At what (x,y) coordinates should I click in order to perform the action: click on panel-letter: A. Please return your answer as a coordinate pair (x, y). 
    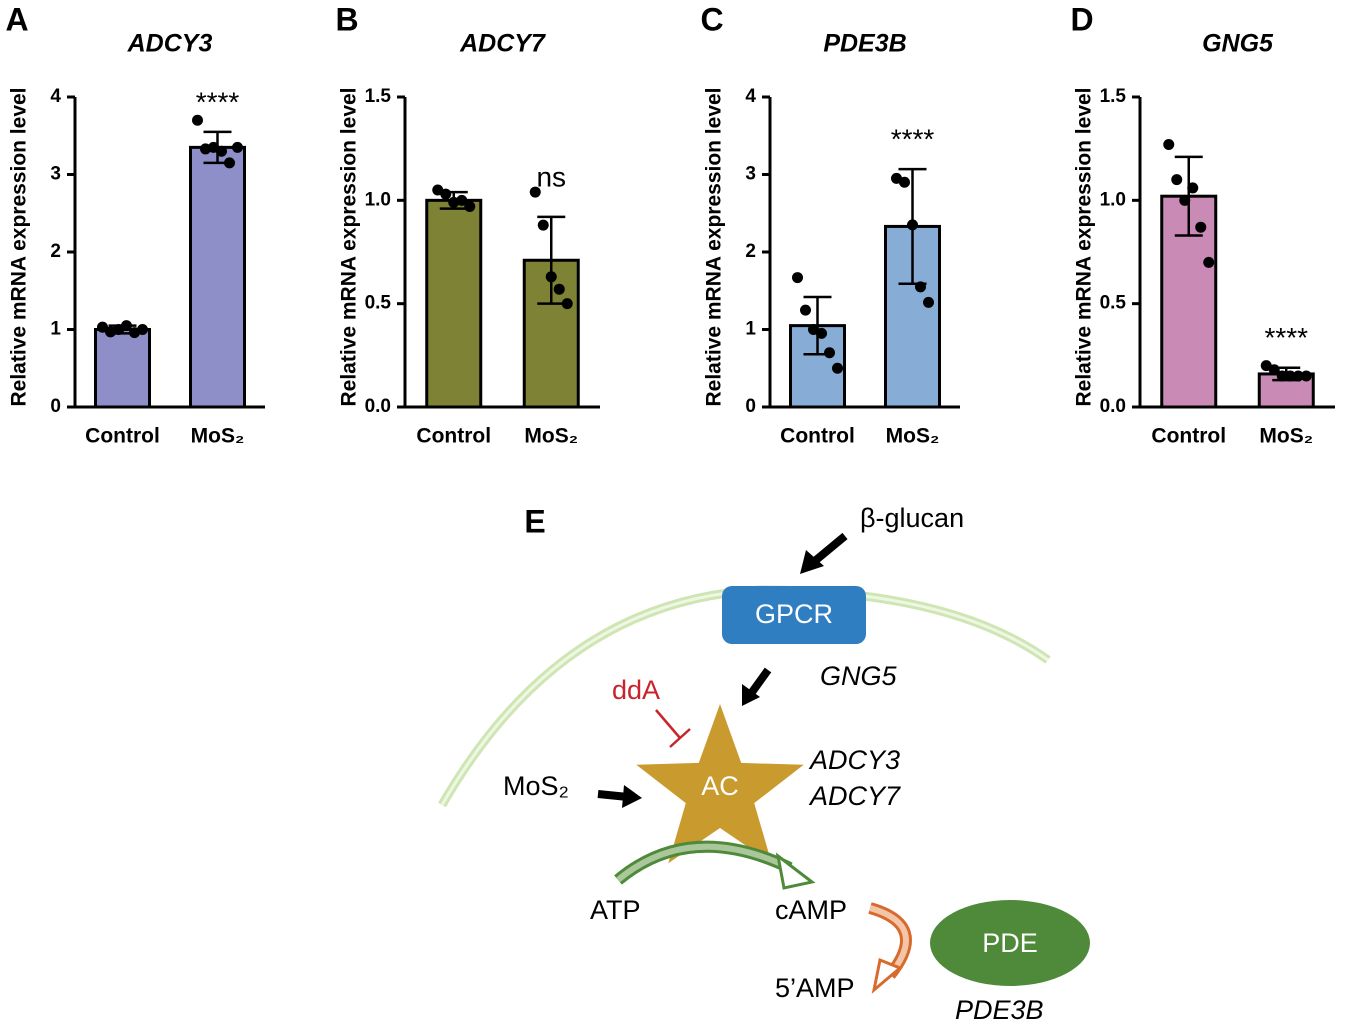
    Looking at the image, I should click on (16, 19).